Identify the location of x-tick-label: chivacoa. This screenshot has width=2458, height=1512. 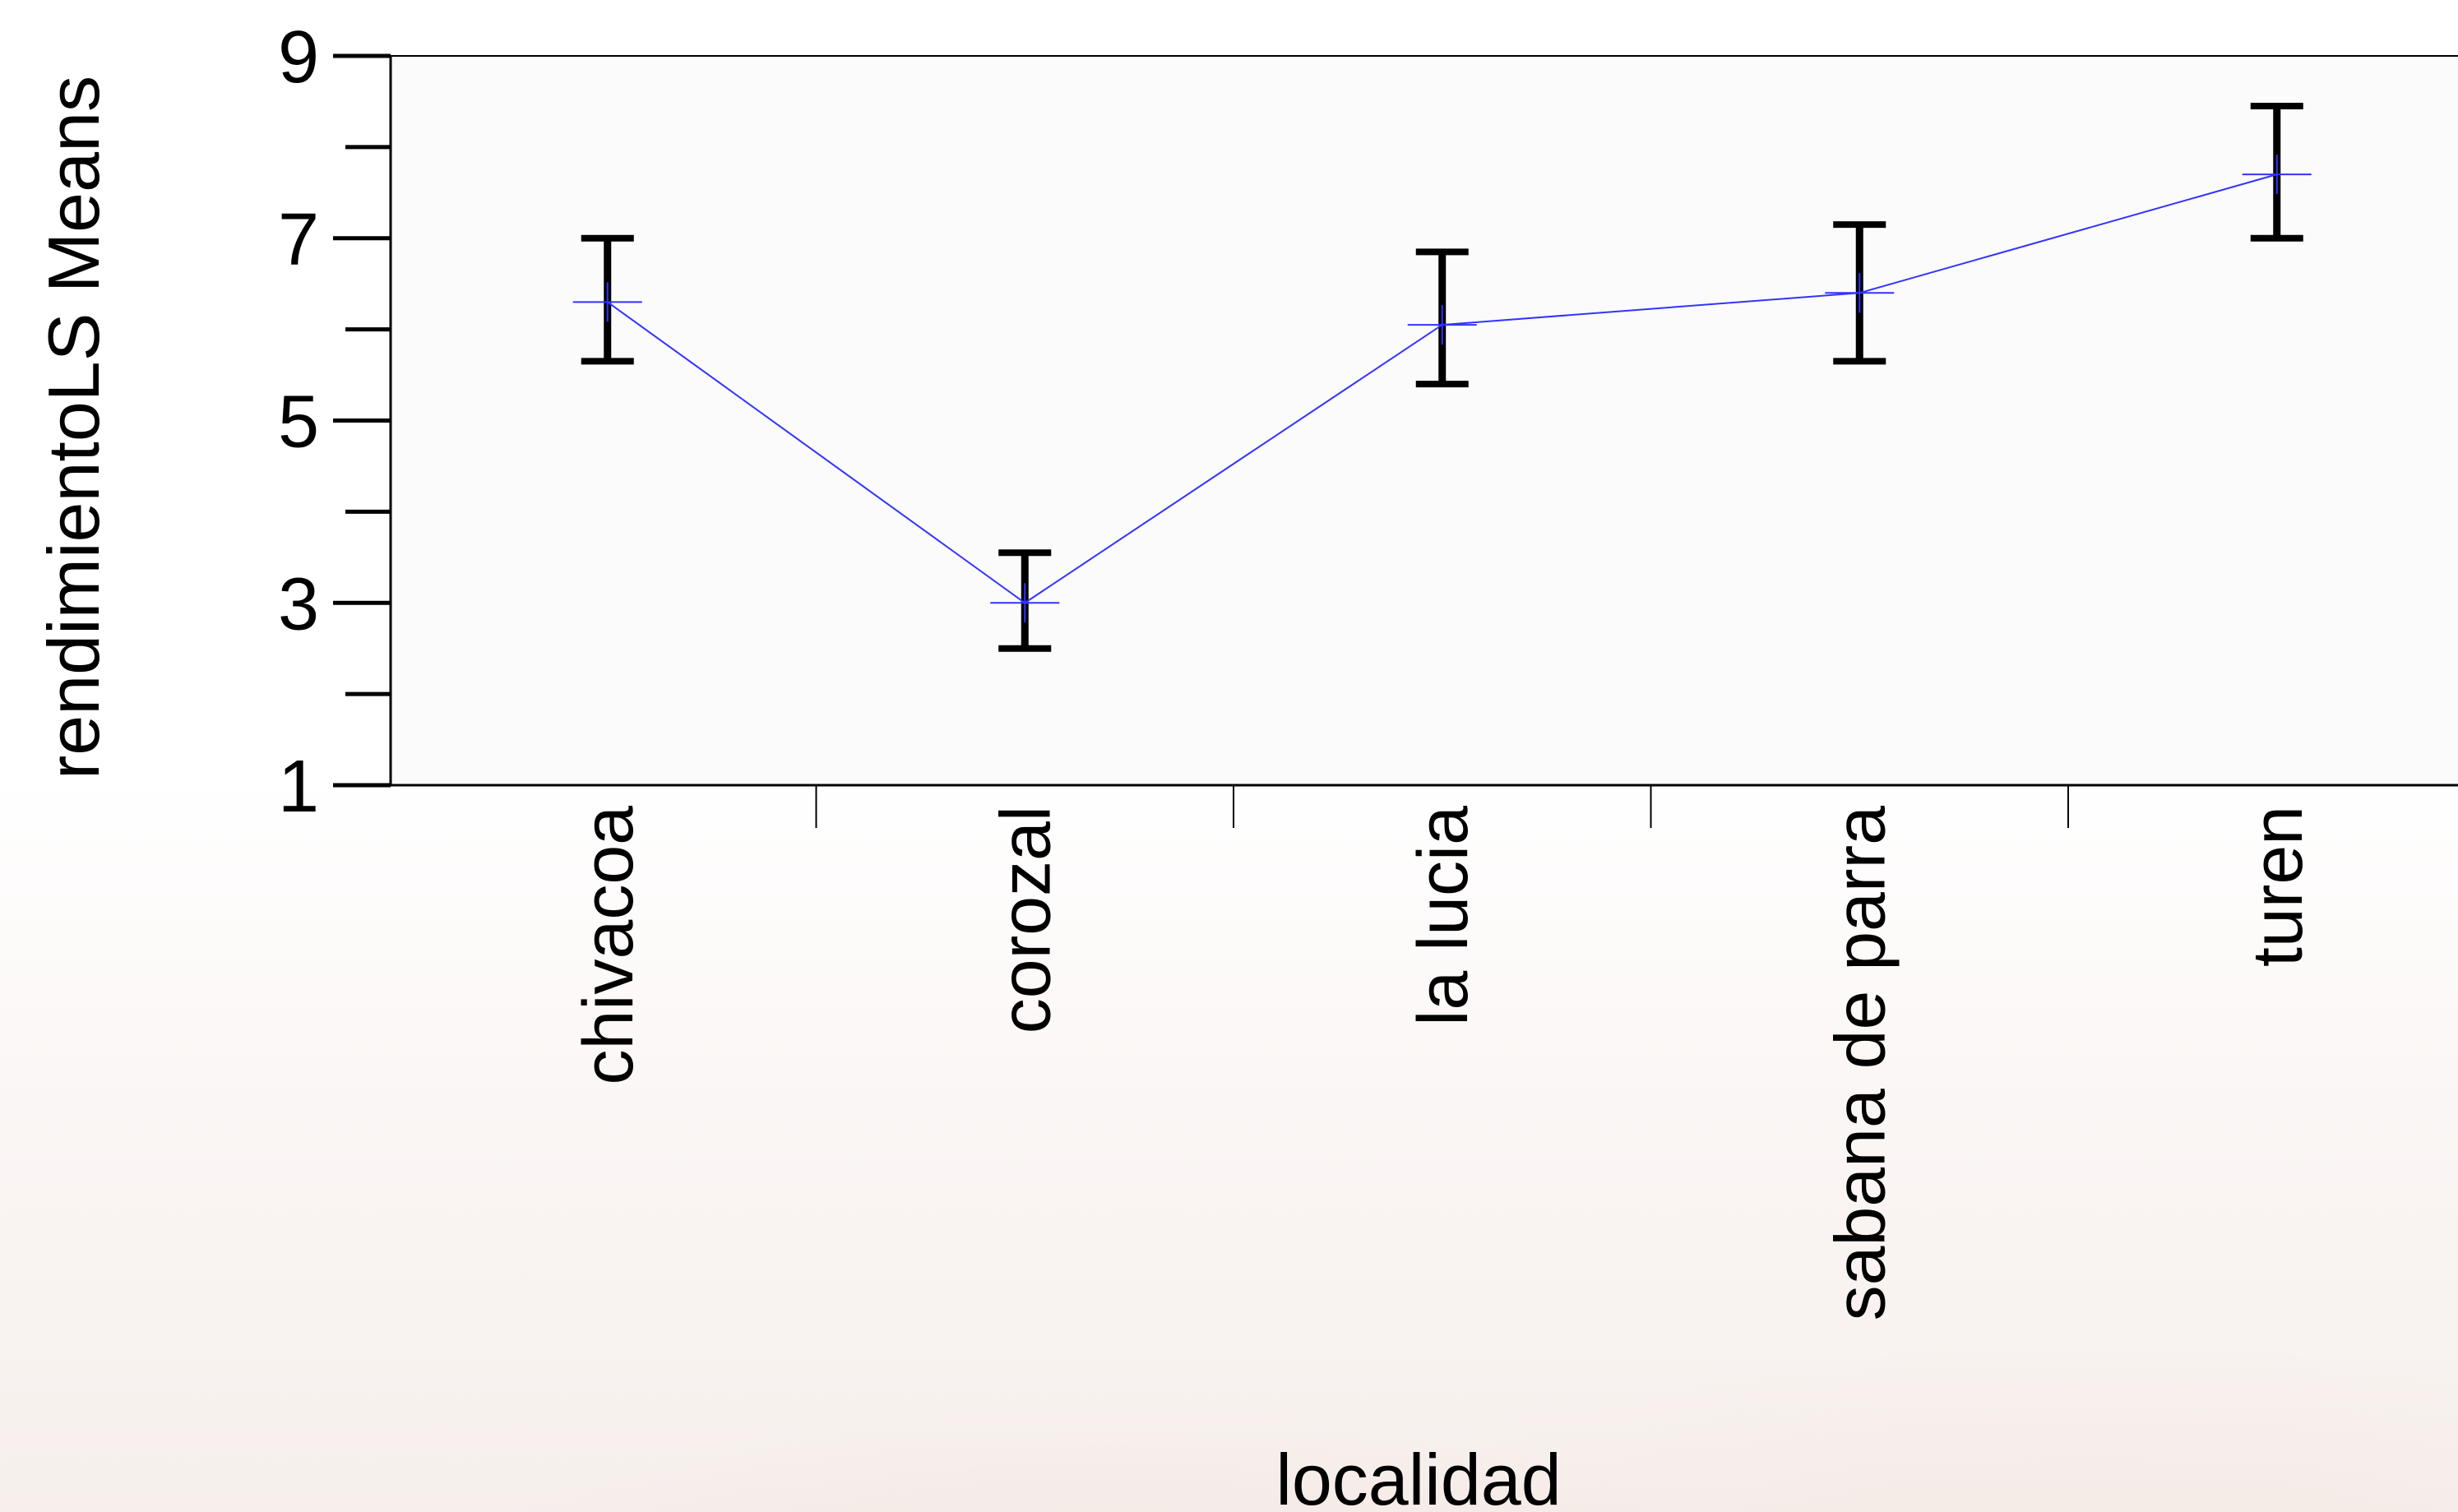
(608, 945).